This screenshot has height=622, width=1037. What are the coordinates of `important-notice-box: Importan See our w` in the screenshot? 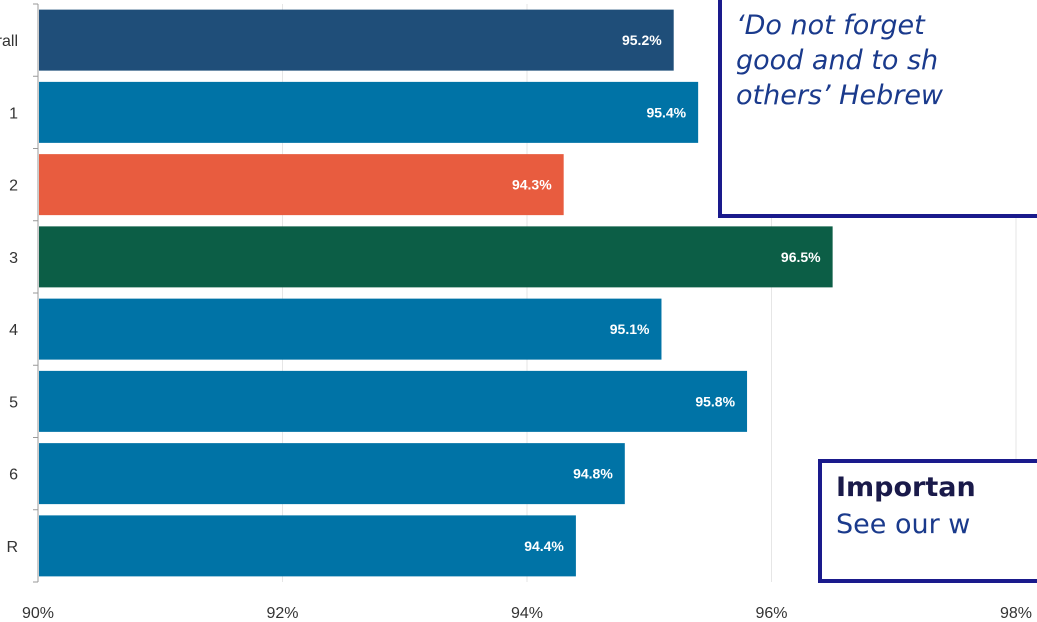 It's located at (927, 521).